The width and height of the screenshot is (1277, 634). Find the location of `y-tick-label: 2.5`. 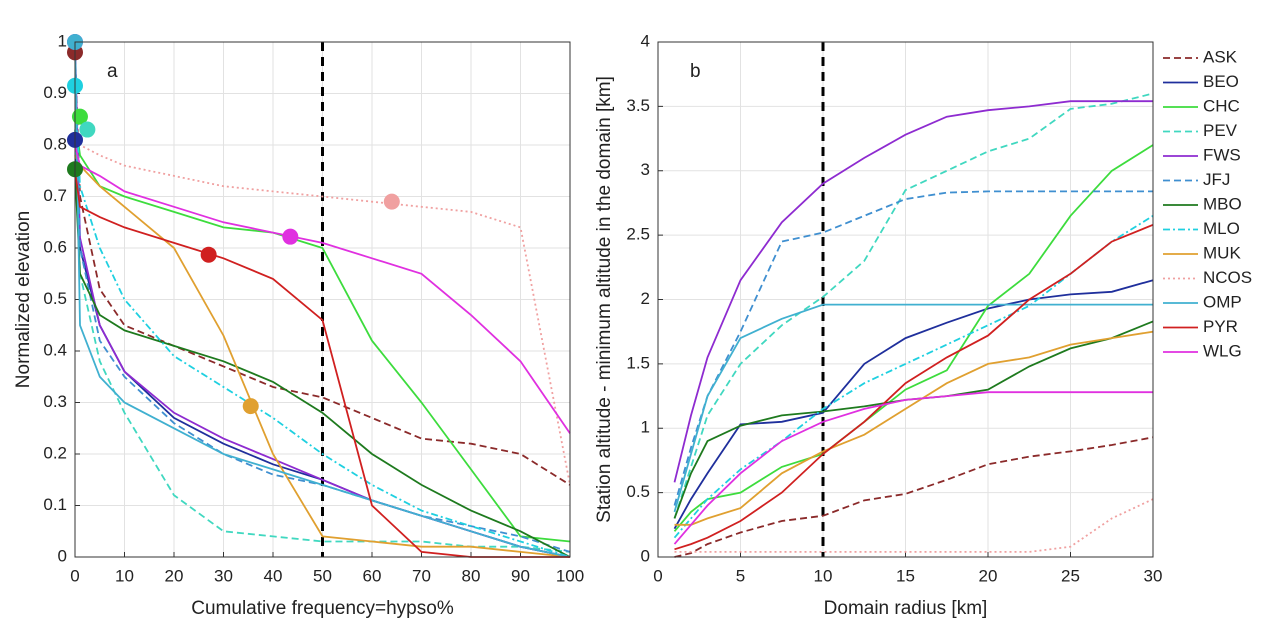

y-tick-label: 2.5 is located at coordinates (638, 234).